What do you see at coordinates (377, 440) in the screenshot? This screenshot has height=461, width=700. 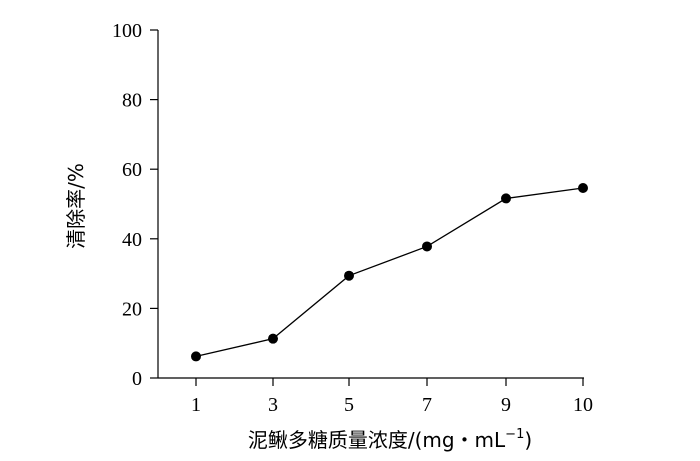 I see `x-axis-title-main: 泥鳅多糖质量浓度/(mg・mL` at bounding box center [377, 440].